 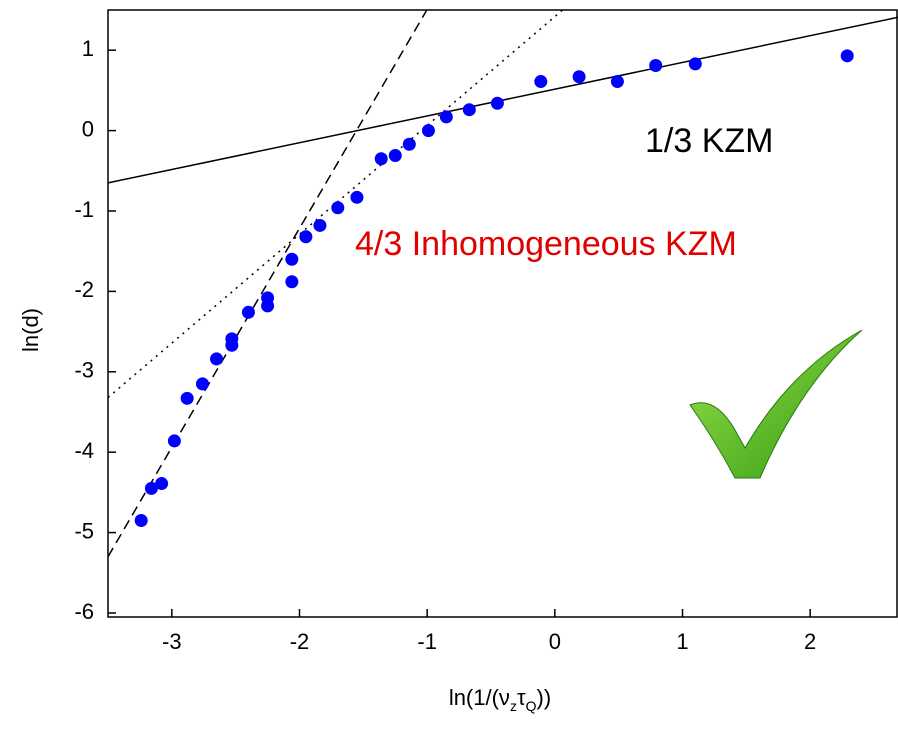 I want to click on x-tick-label: -2, so click(x=300, y=641).